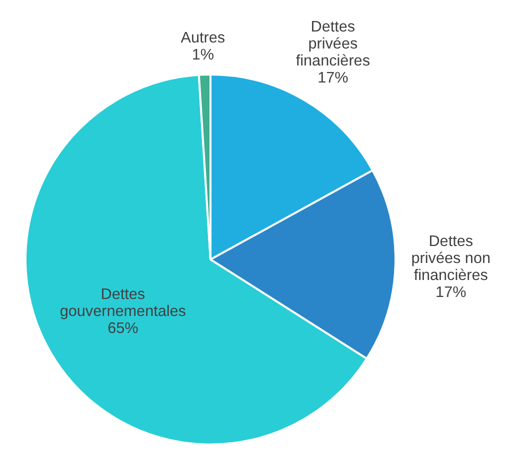  What do you see at coordinates (333, 44) in the screenshot?
I see `slice-label: Dettes privées financières` at bounding box center [333, 44].